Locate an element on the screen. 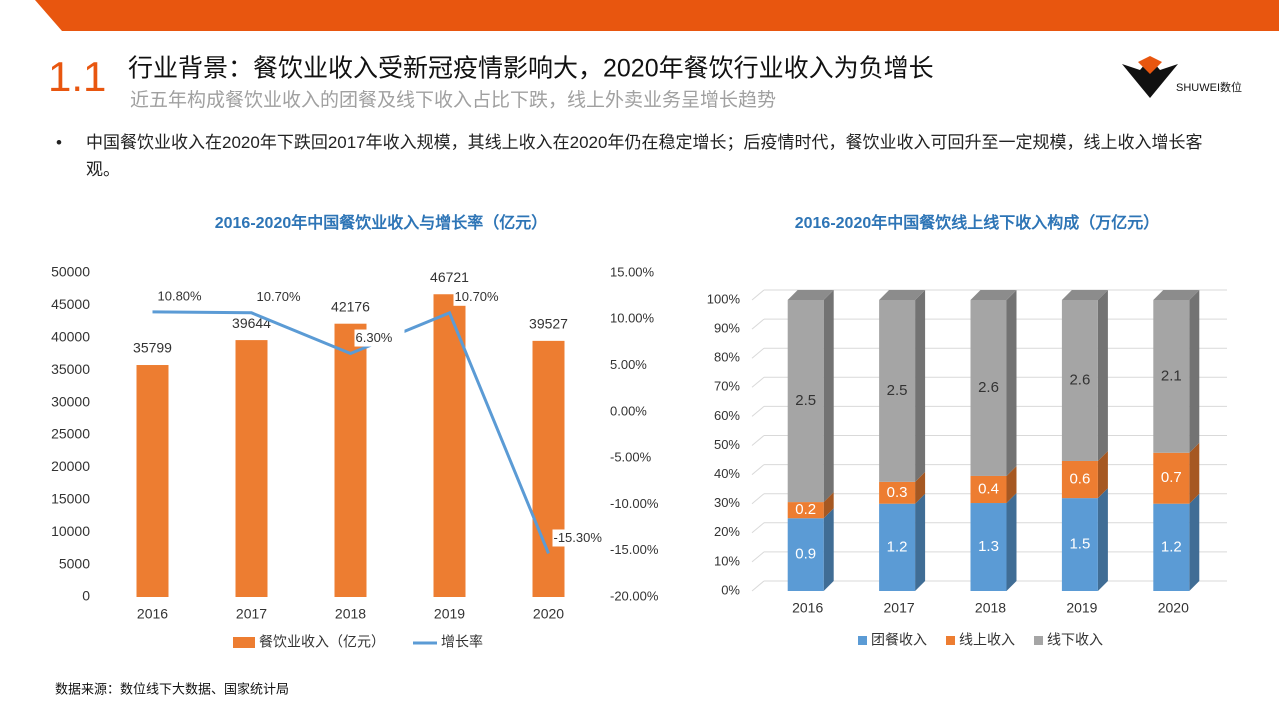  header-bar is located at coordinates (657, 15).